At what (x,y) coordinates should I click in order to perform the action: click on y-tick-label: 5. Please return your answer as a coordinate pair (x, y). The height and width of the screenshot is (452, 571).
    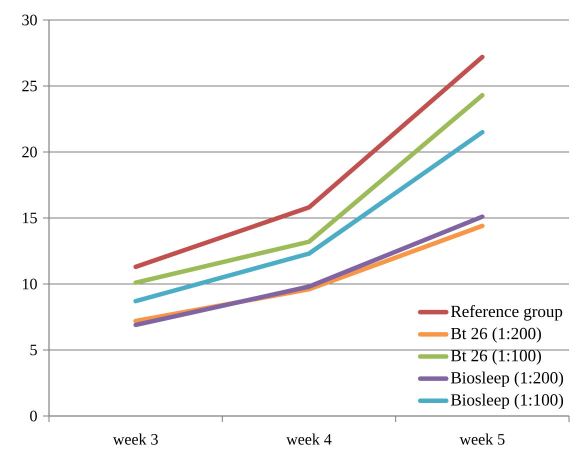
    Looking at the image, I should click on (33, 350).